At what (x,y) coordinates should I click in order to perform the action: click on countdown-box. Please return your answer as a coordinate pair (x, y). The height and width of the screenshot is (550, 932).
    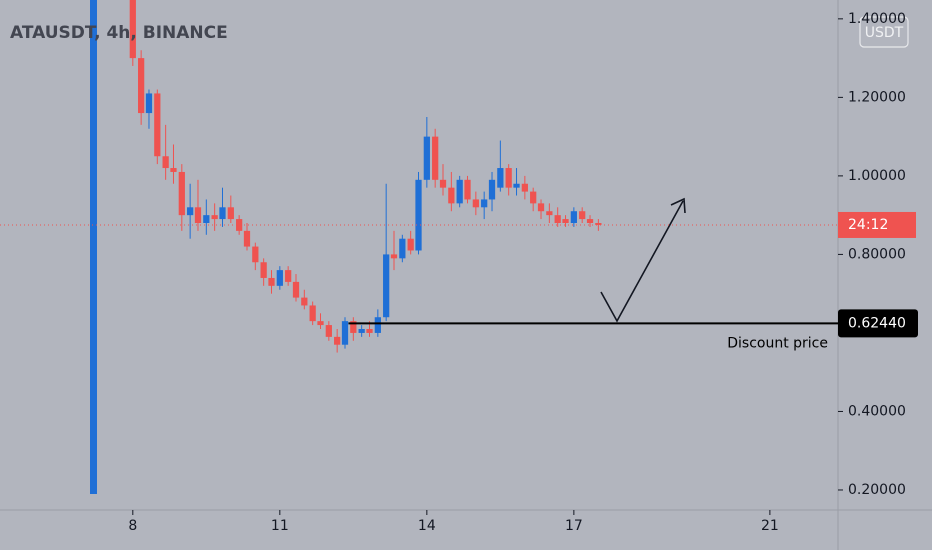
    Looking at the image, I should click on (877, 224).